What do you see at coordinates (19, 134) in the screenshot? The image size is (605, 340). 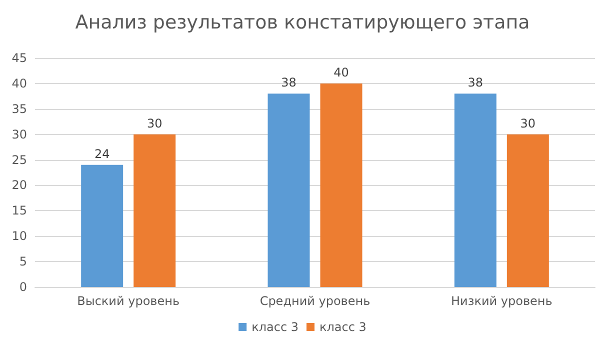 I see `y-tick-label: 30` at bounding box center [19, 134].